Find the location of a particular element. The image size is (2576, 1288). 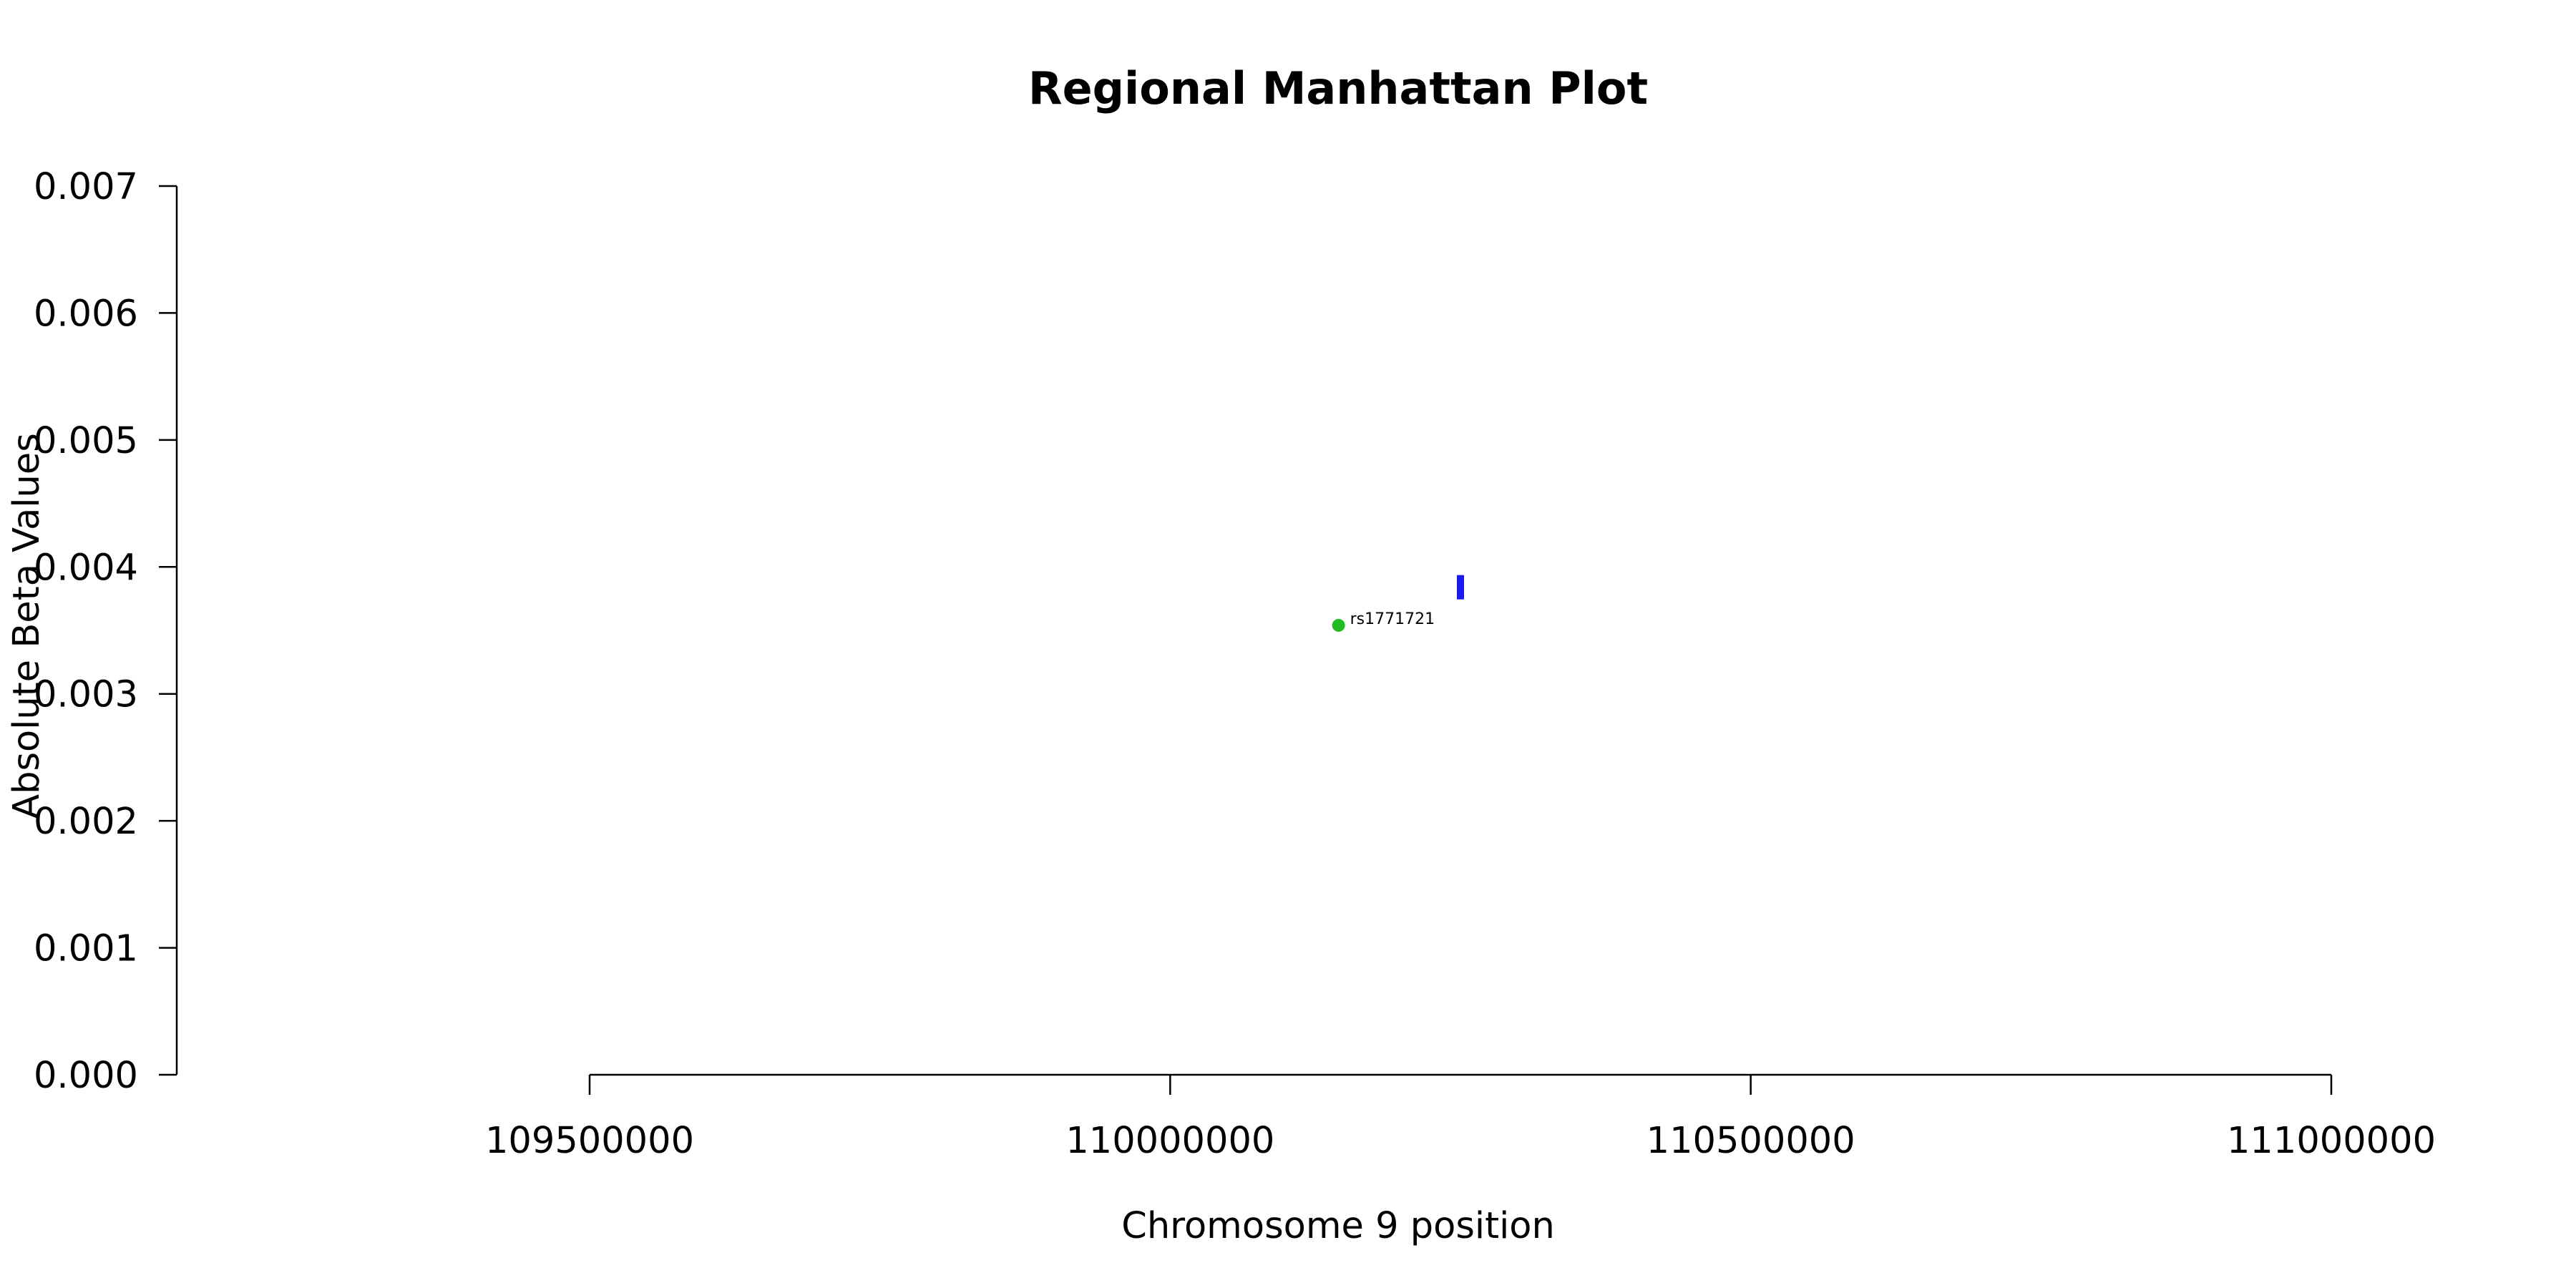

chart-title: Regional Manhattan Plot is located at coordinates (1338, 88).